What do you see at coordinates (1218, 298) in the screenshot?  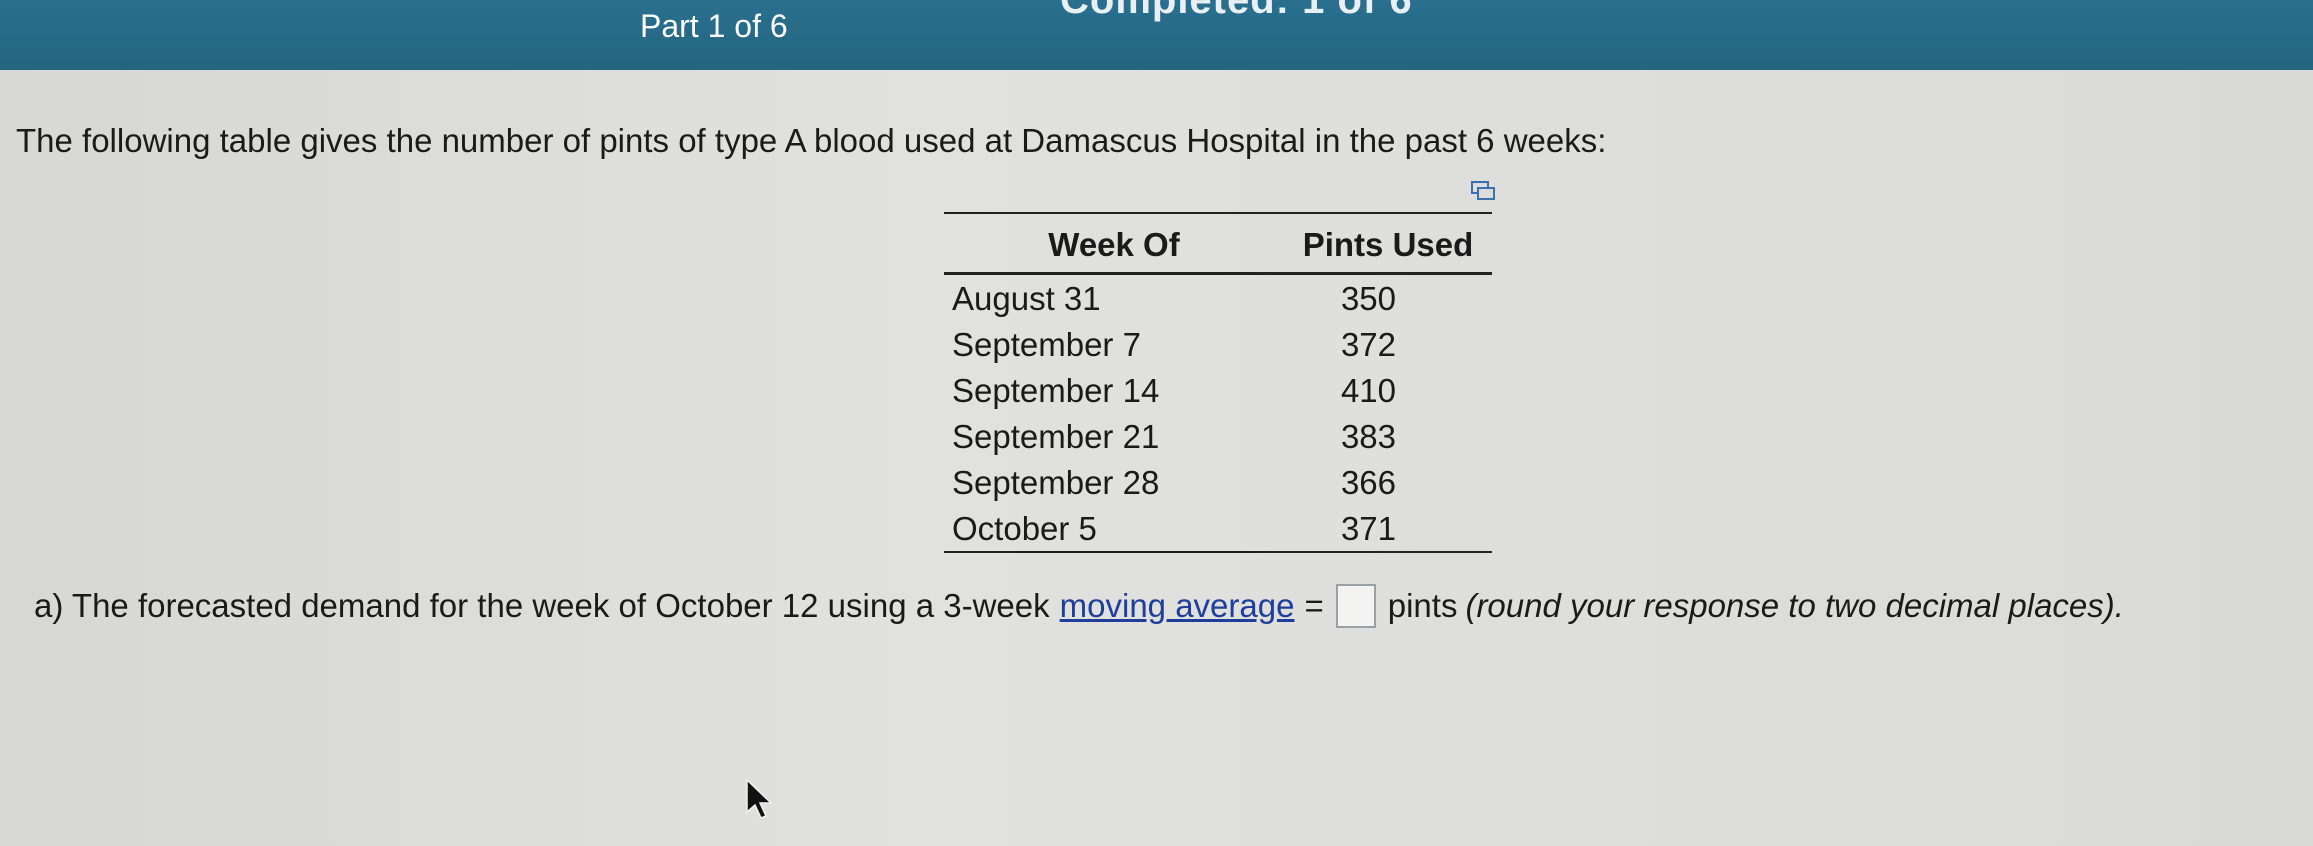 I see `table-row: August 31 350` at bounding box center [1218, 298].